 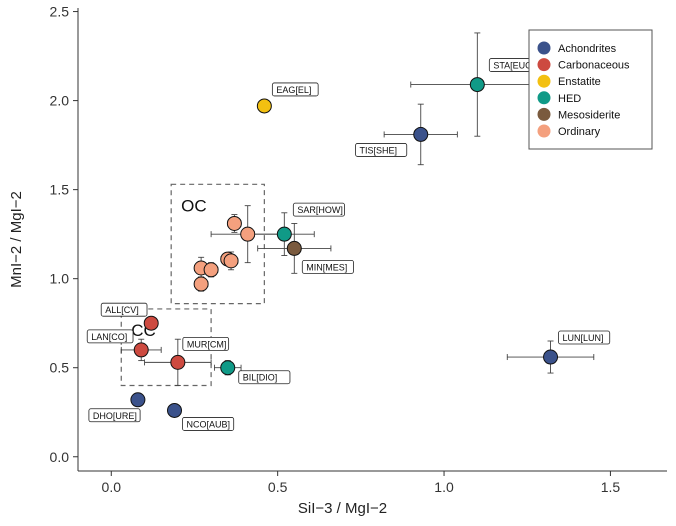 I want to click on point-label: TIS[SHE], so click(x=379, y=150).